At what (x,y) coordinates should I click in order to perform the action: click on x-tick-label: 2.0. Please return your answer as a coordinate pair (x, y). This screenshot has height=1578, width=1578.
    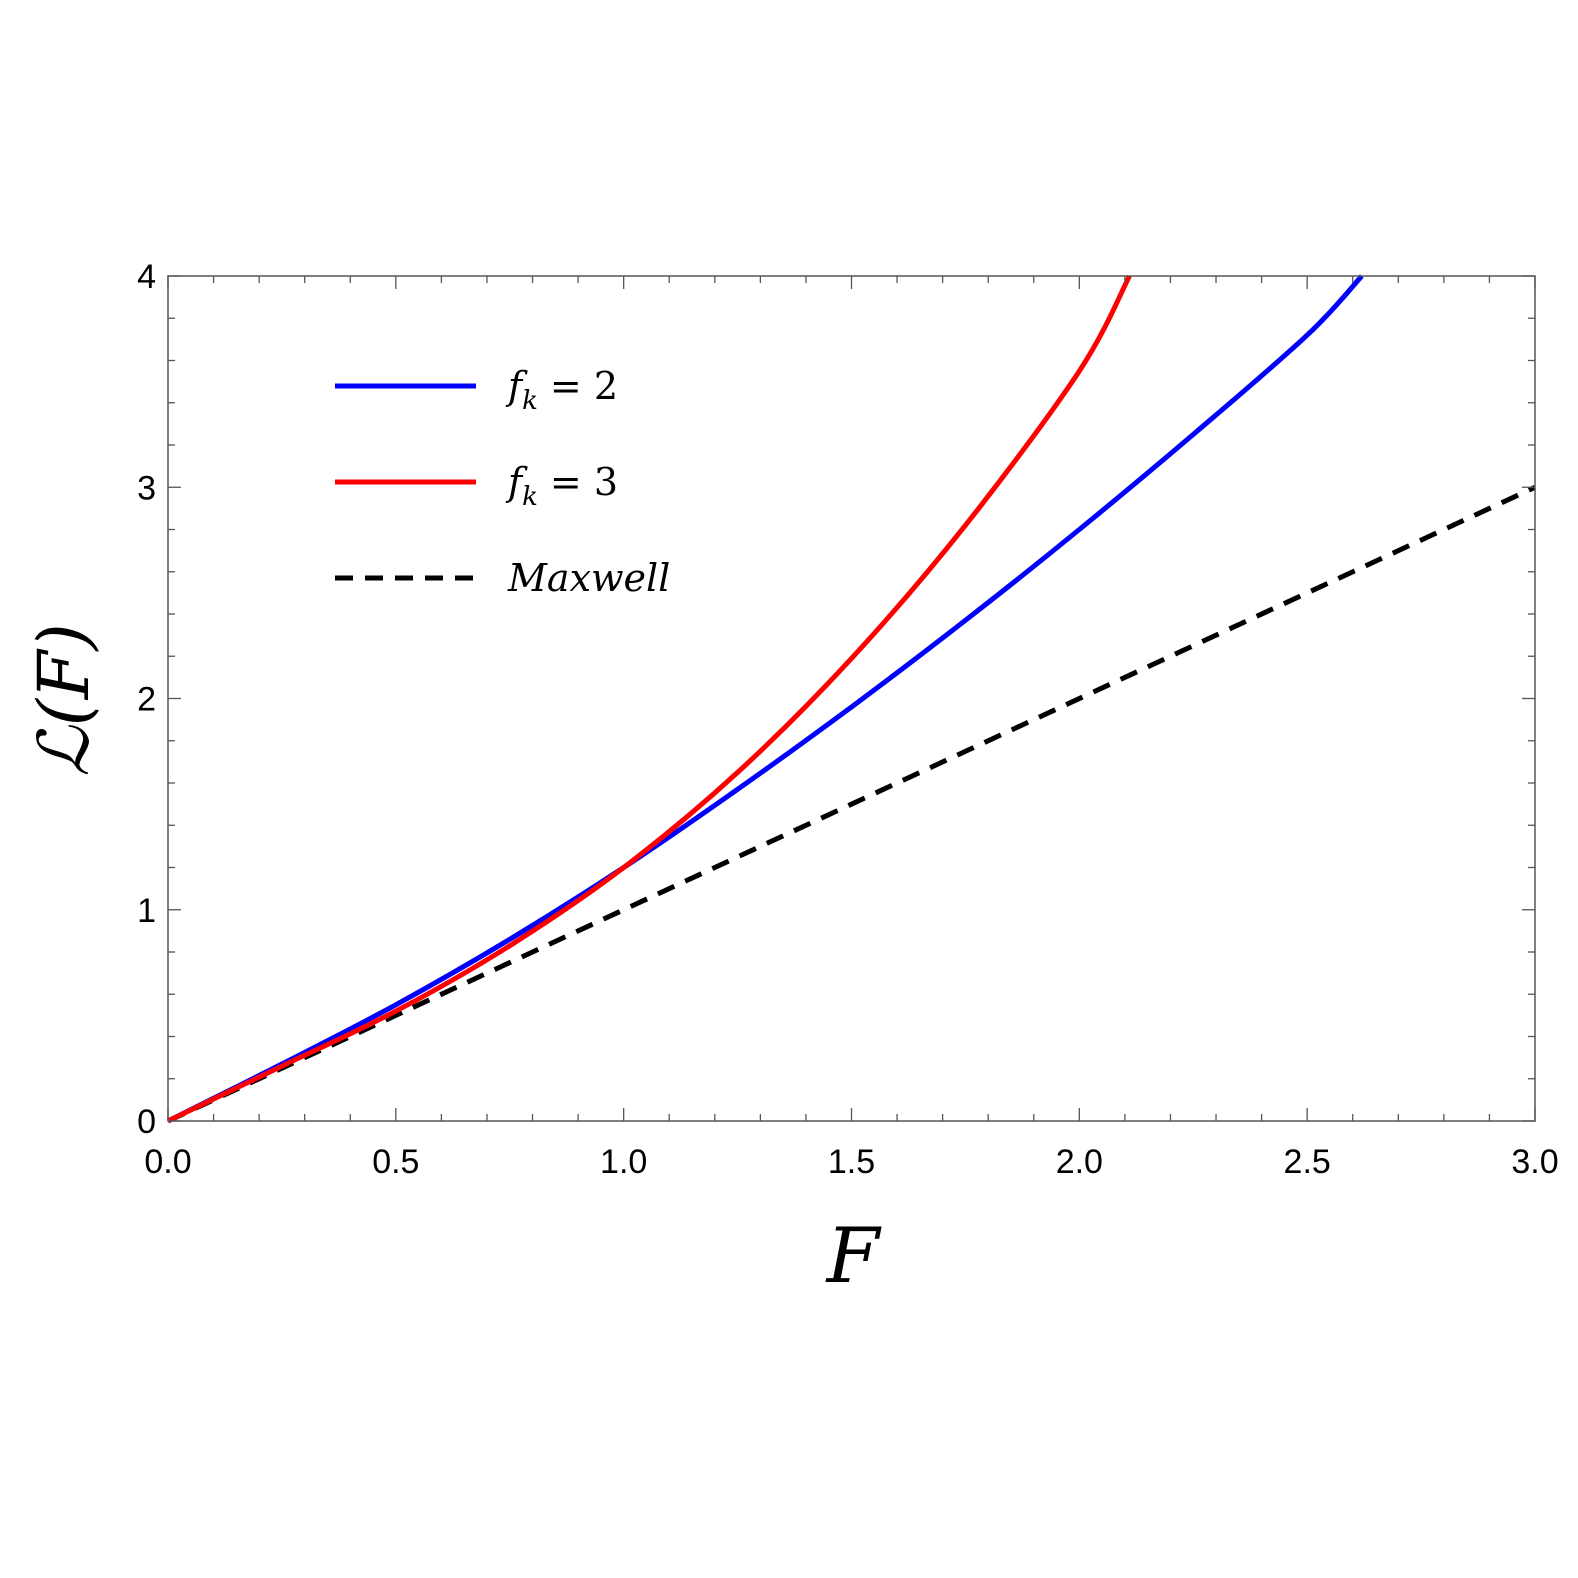
    Looking at the image, I should click on (1079, 1162).